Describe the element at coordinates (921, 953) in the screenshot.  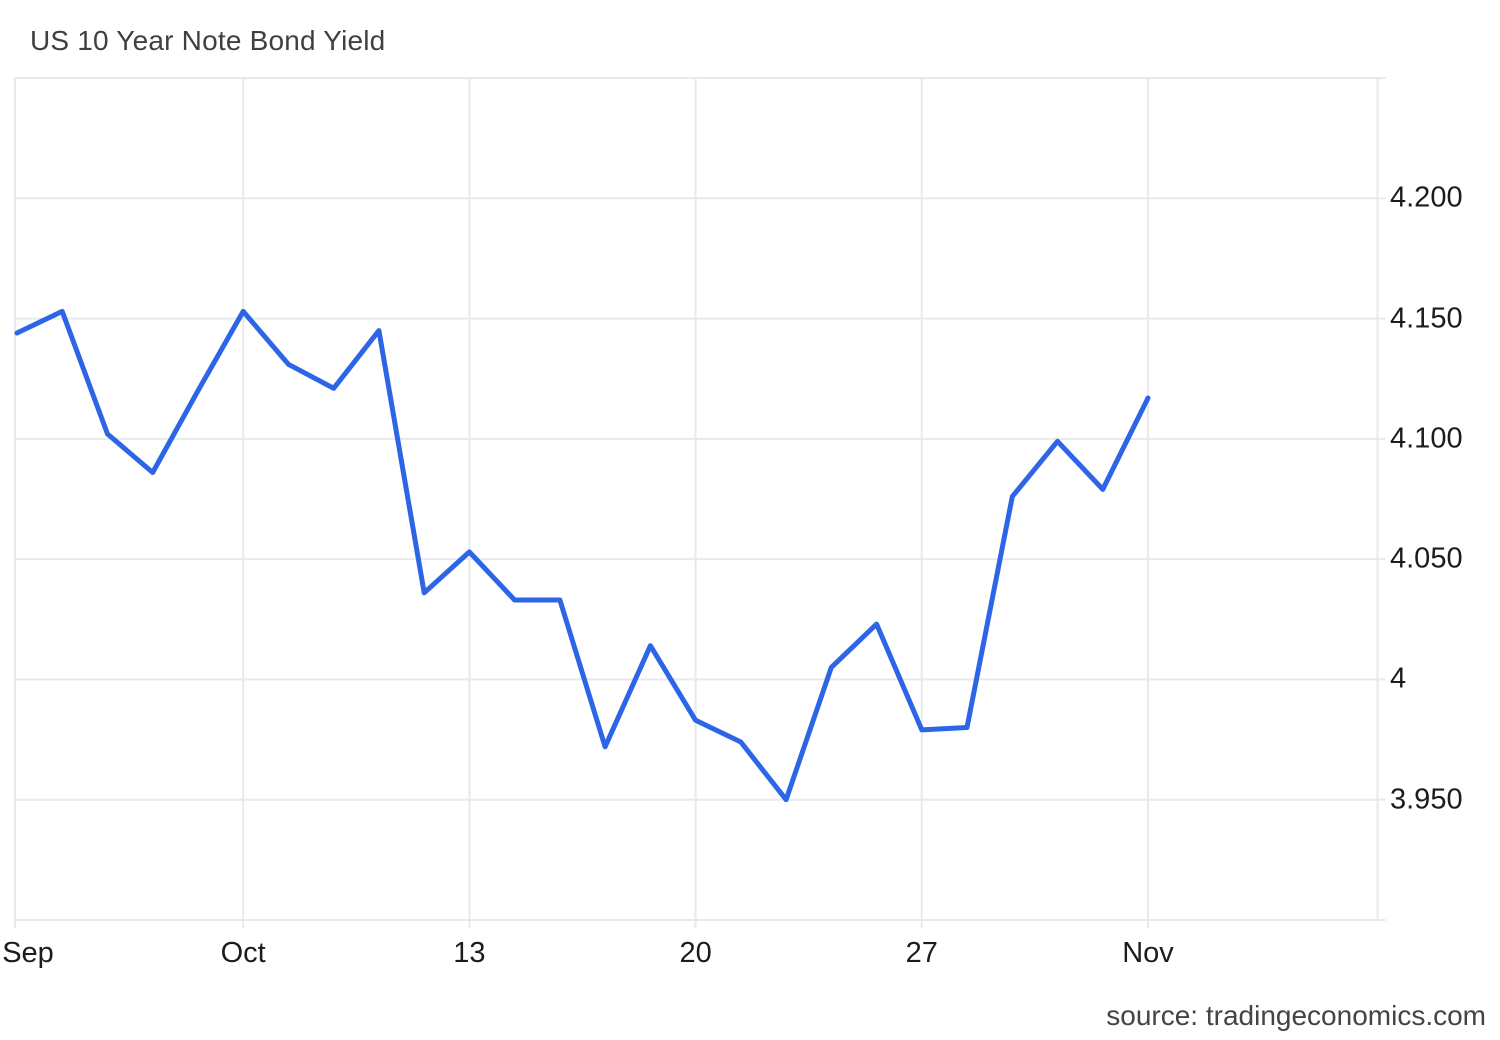
I see `x-axis-label: 27` at that location.